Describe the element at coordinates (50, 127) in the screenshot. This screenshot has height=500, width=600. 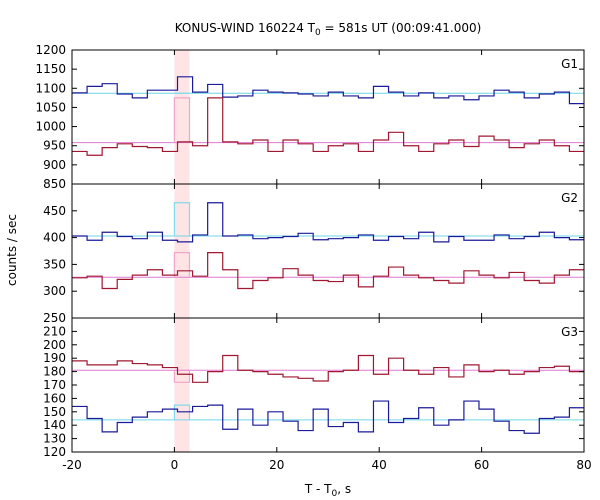
I see `y-tick-label: 1000` at that location.